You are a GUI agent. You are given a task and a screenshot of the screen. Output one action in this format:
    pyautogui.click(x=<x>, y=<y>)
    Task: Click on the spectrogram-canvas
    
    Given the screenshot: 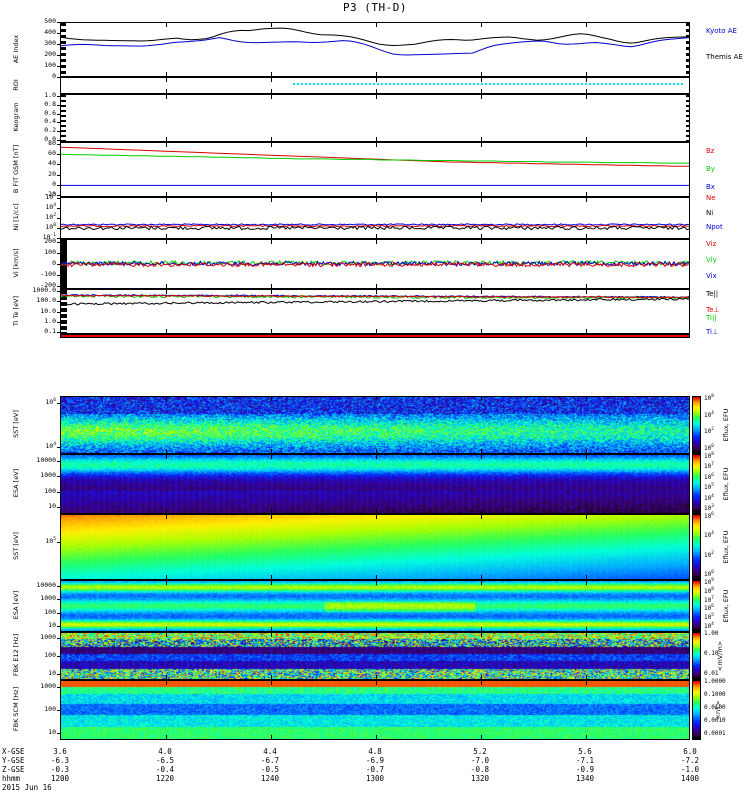 What is the action you would take?
    pyautogui.click(x=375, y=710)
    